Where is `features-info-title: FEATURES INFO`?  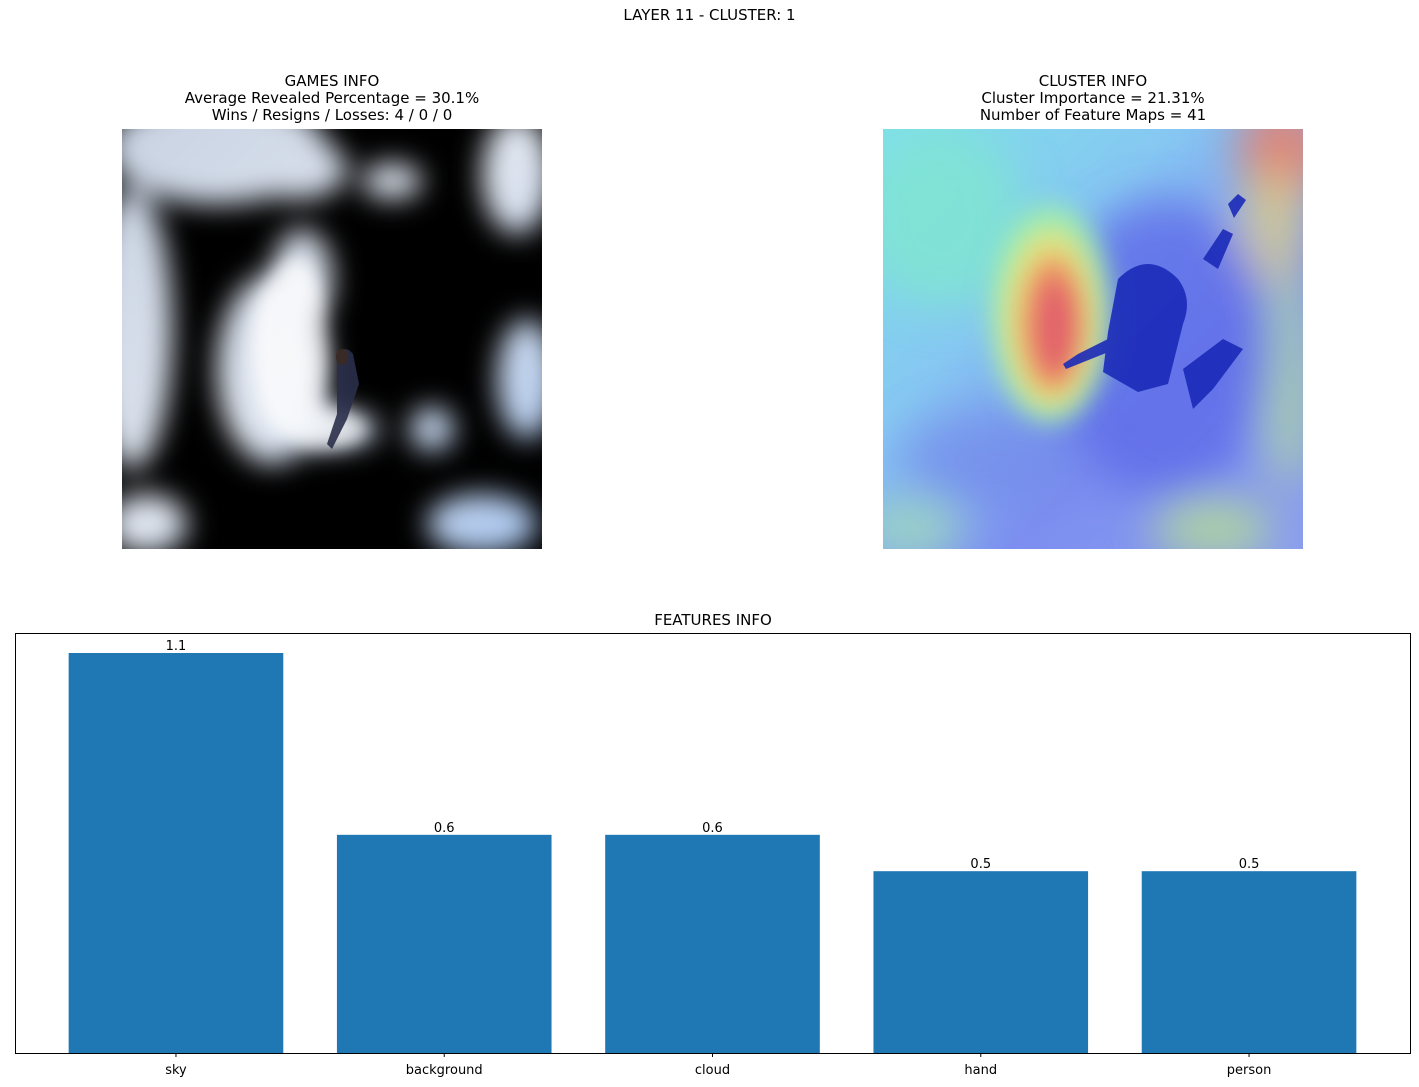
features-info-title: FEATURES INFO is located at coordinates (713, 620).